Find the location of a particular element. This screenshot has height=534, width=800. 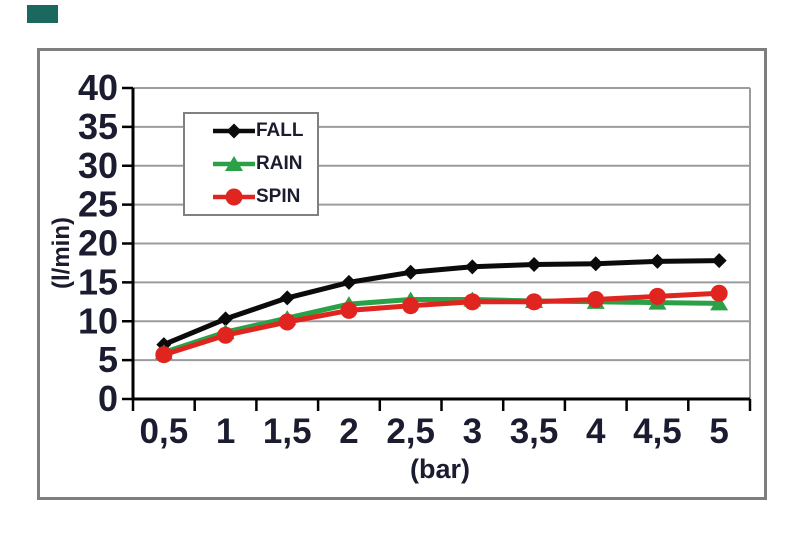

y-tick-label: 35 is located at coordinates (98, 126).